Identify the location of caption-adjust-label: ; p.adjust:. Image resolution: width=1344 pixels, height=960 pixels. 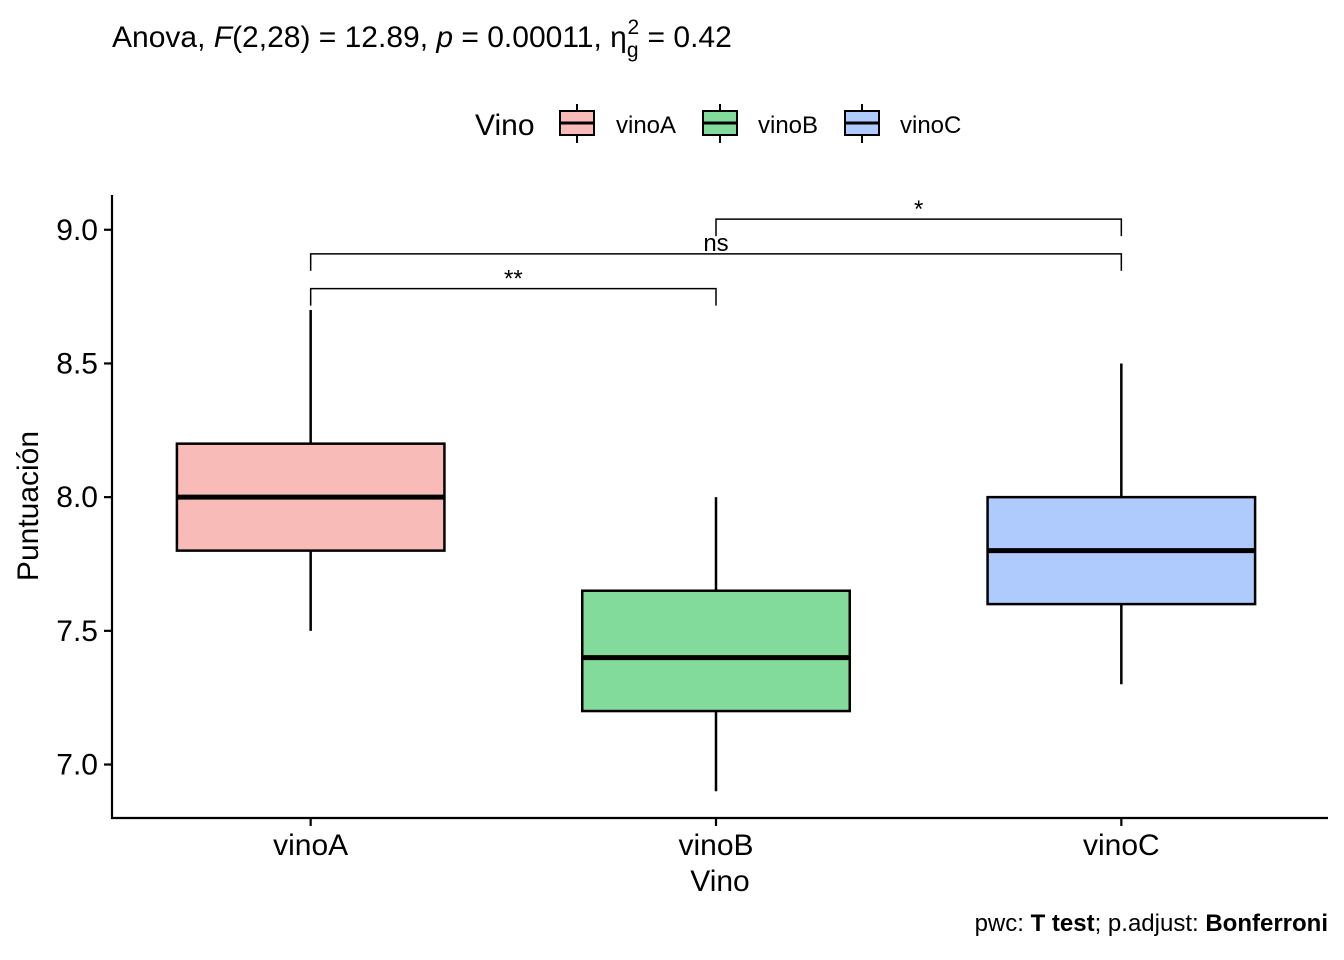
(1150, 923).